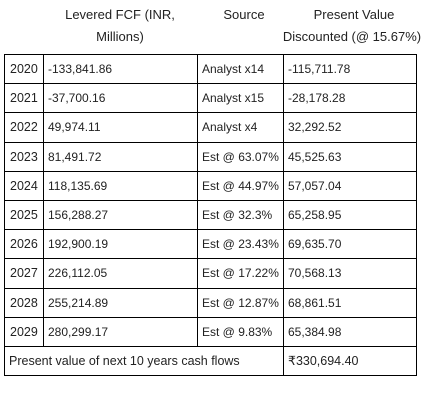  I want to click on table-row: 2021 -37,700.16 Analyst x15 -28,178.28, so click(210, 98).